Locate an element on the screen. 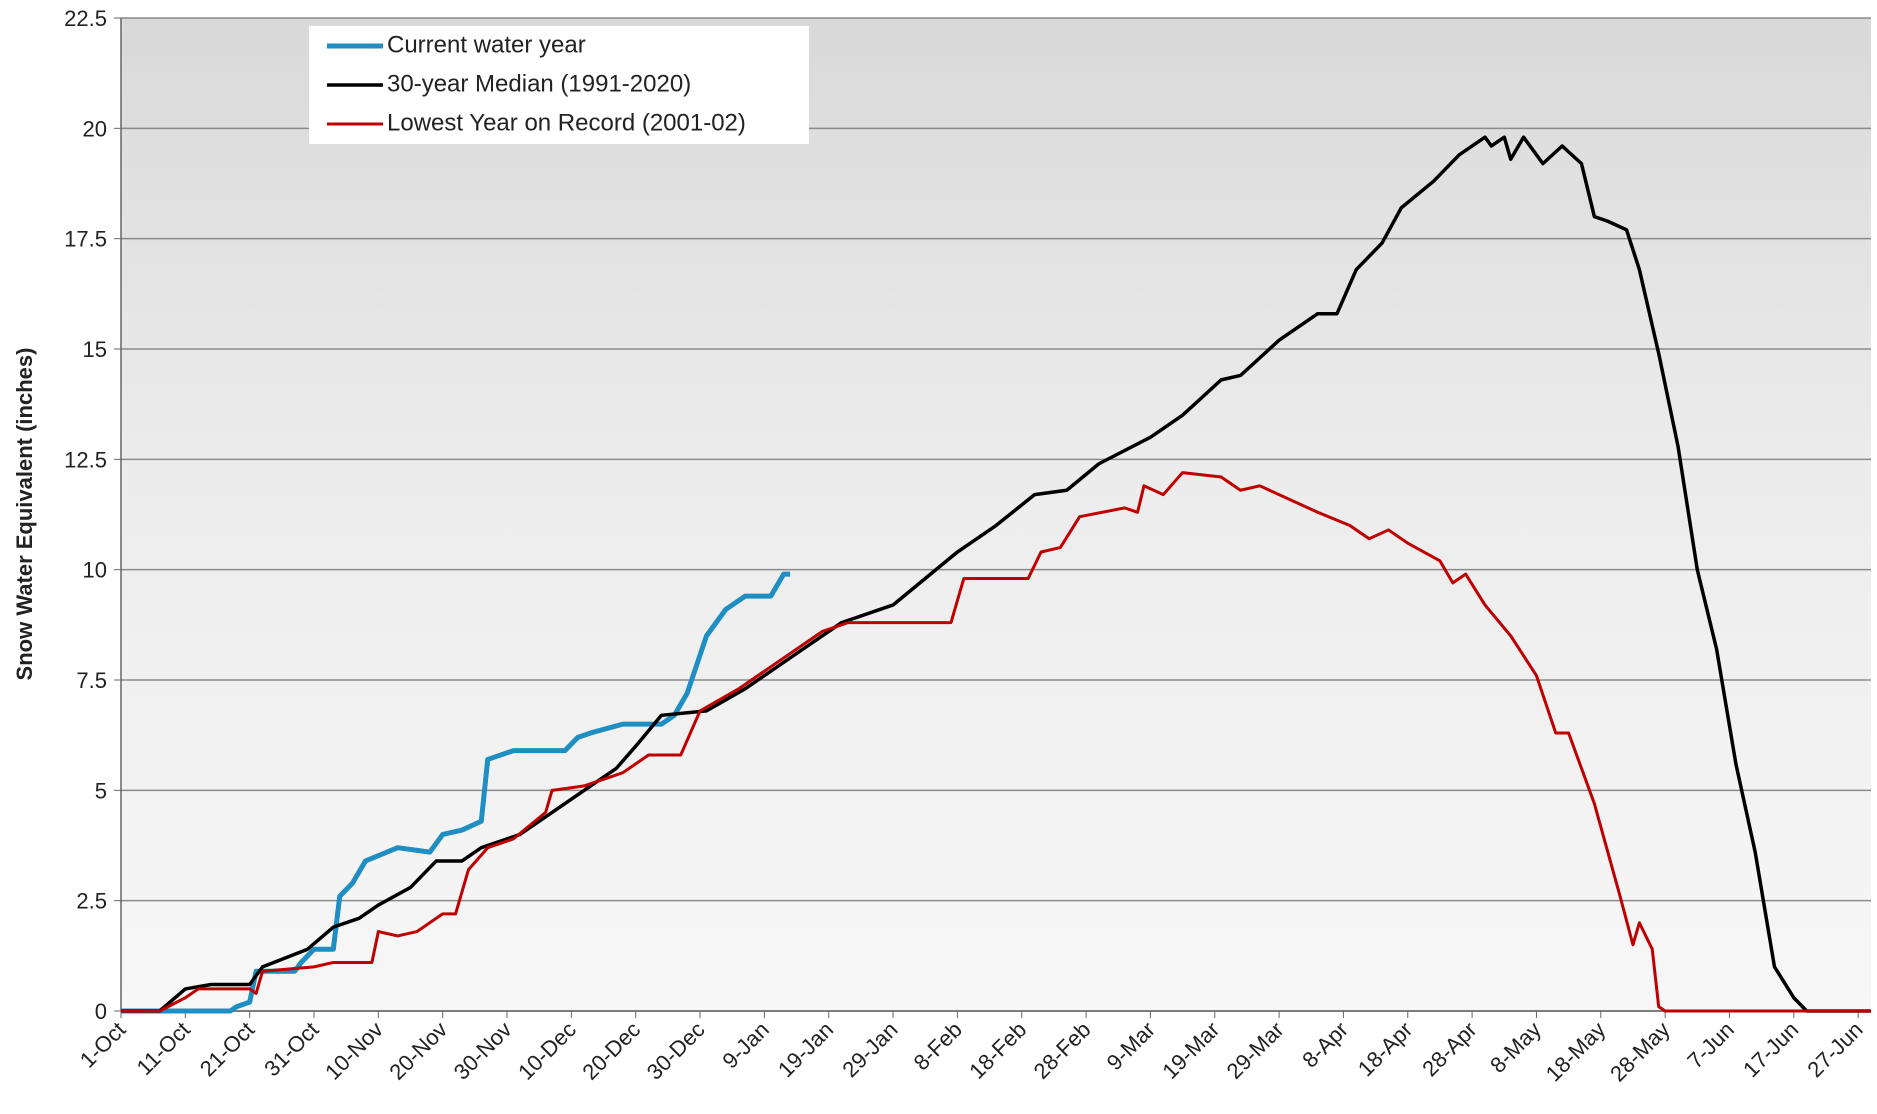 The image size is (1877, 1114). y-tick-label: 17.5 is located at coordinates (85, 239).